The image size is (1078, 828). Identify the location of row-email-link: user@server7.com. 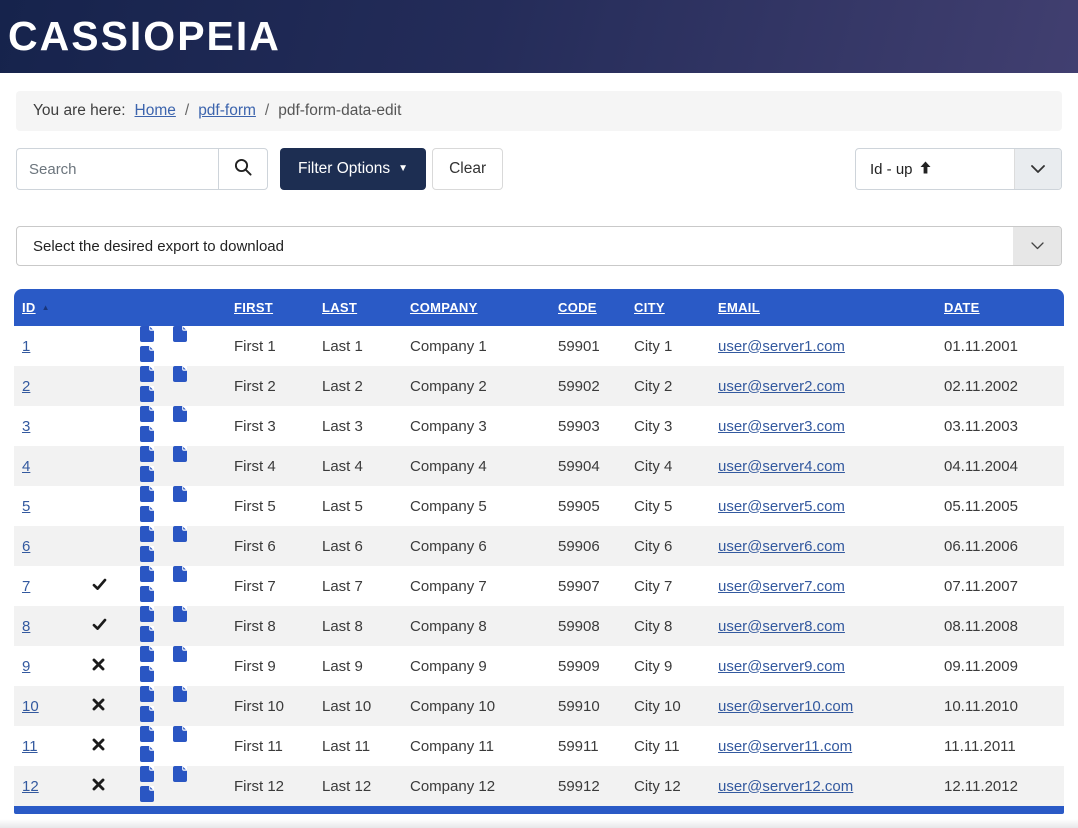
(781, 586).